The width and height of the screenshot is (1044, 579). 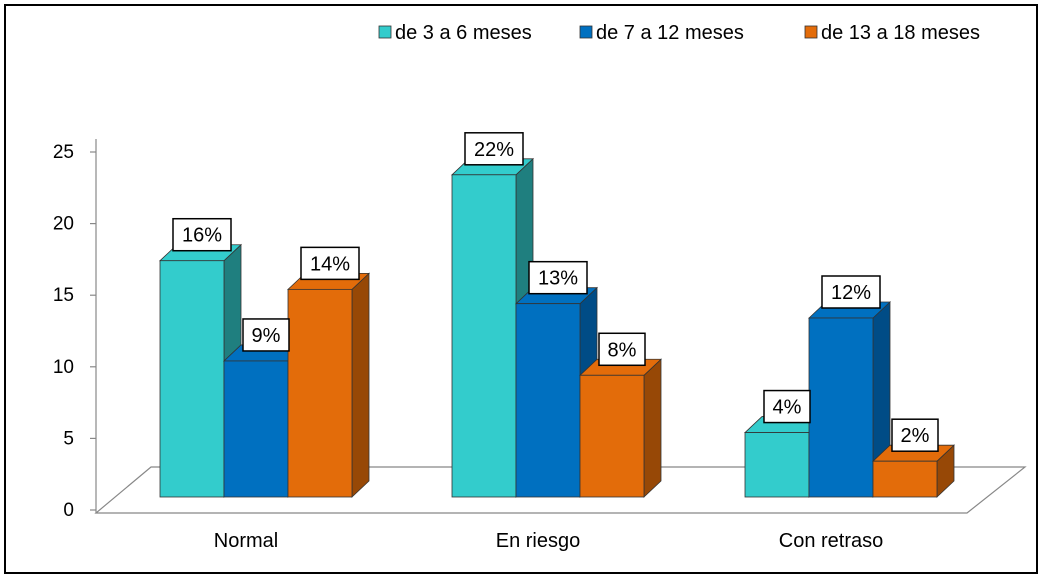 I want to click on x-axis-ticks: Normal En riesgo Con retraso, so click(x=548, y=541).